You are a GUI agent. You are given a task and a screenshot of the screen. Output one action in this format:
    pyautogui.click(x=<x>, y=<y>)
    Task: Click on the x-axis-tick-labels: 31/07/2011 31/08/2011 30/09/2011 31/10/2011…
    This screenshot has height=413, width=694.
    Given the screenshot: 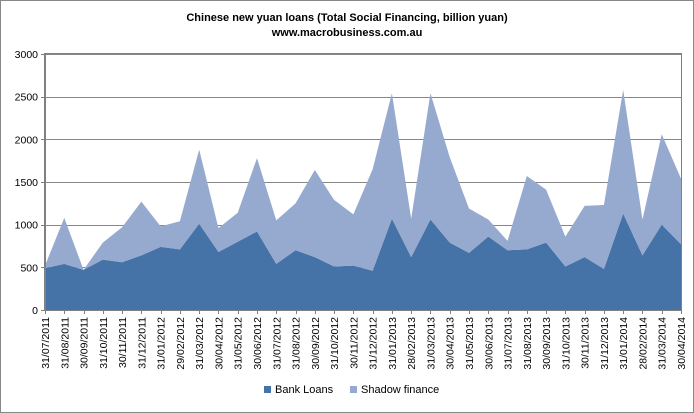 What is the action you would take?
    pyautogui.click(x=364, y=343)
    